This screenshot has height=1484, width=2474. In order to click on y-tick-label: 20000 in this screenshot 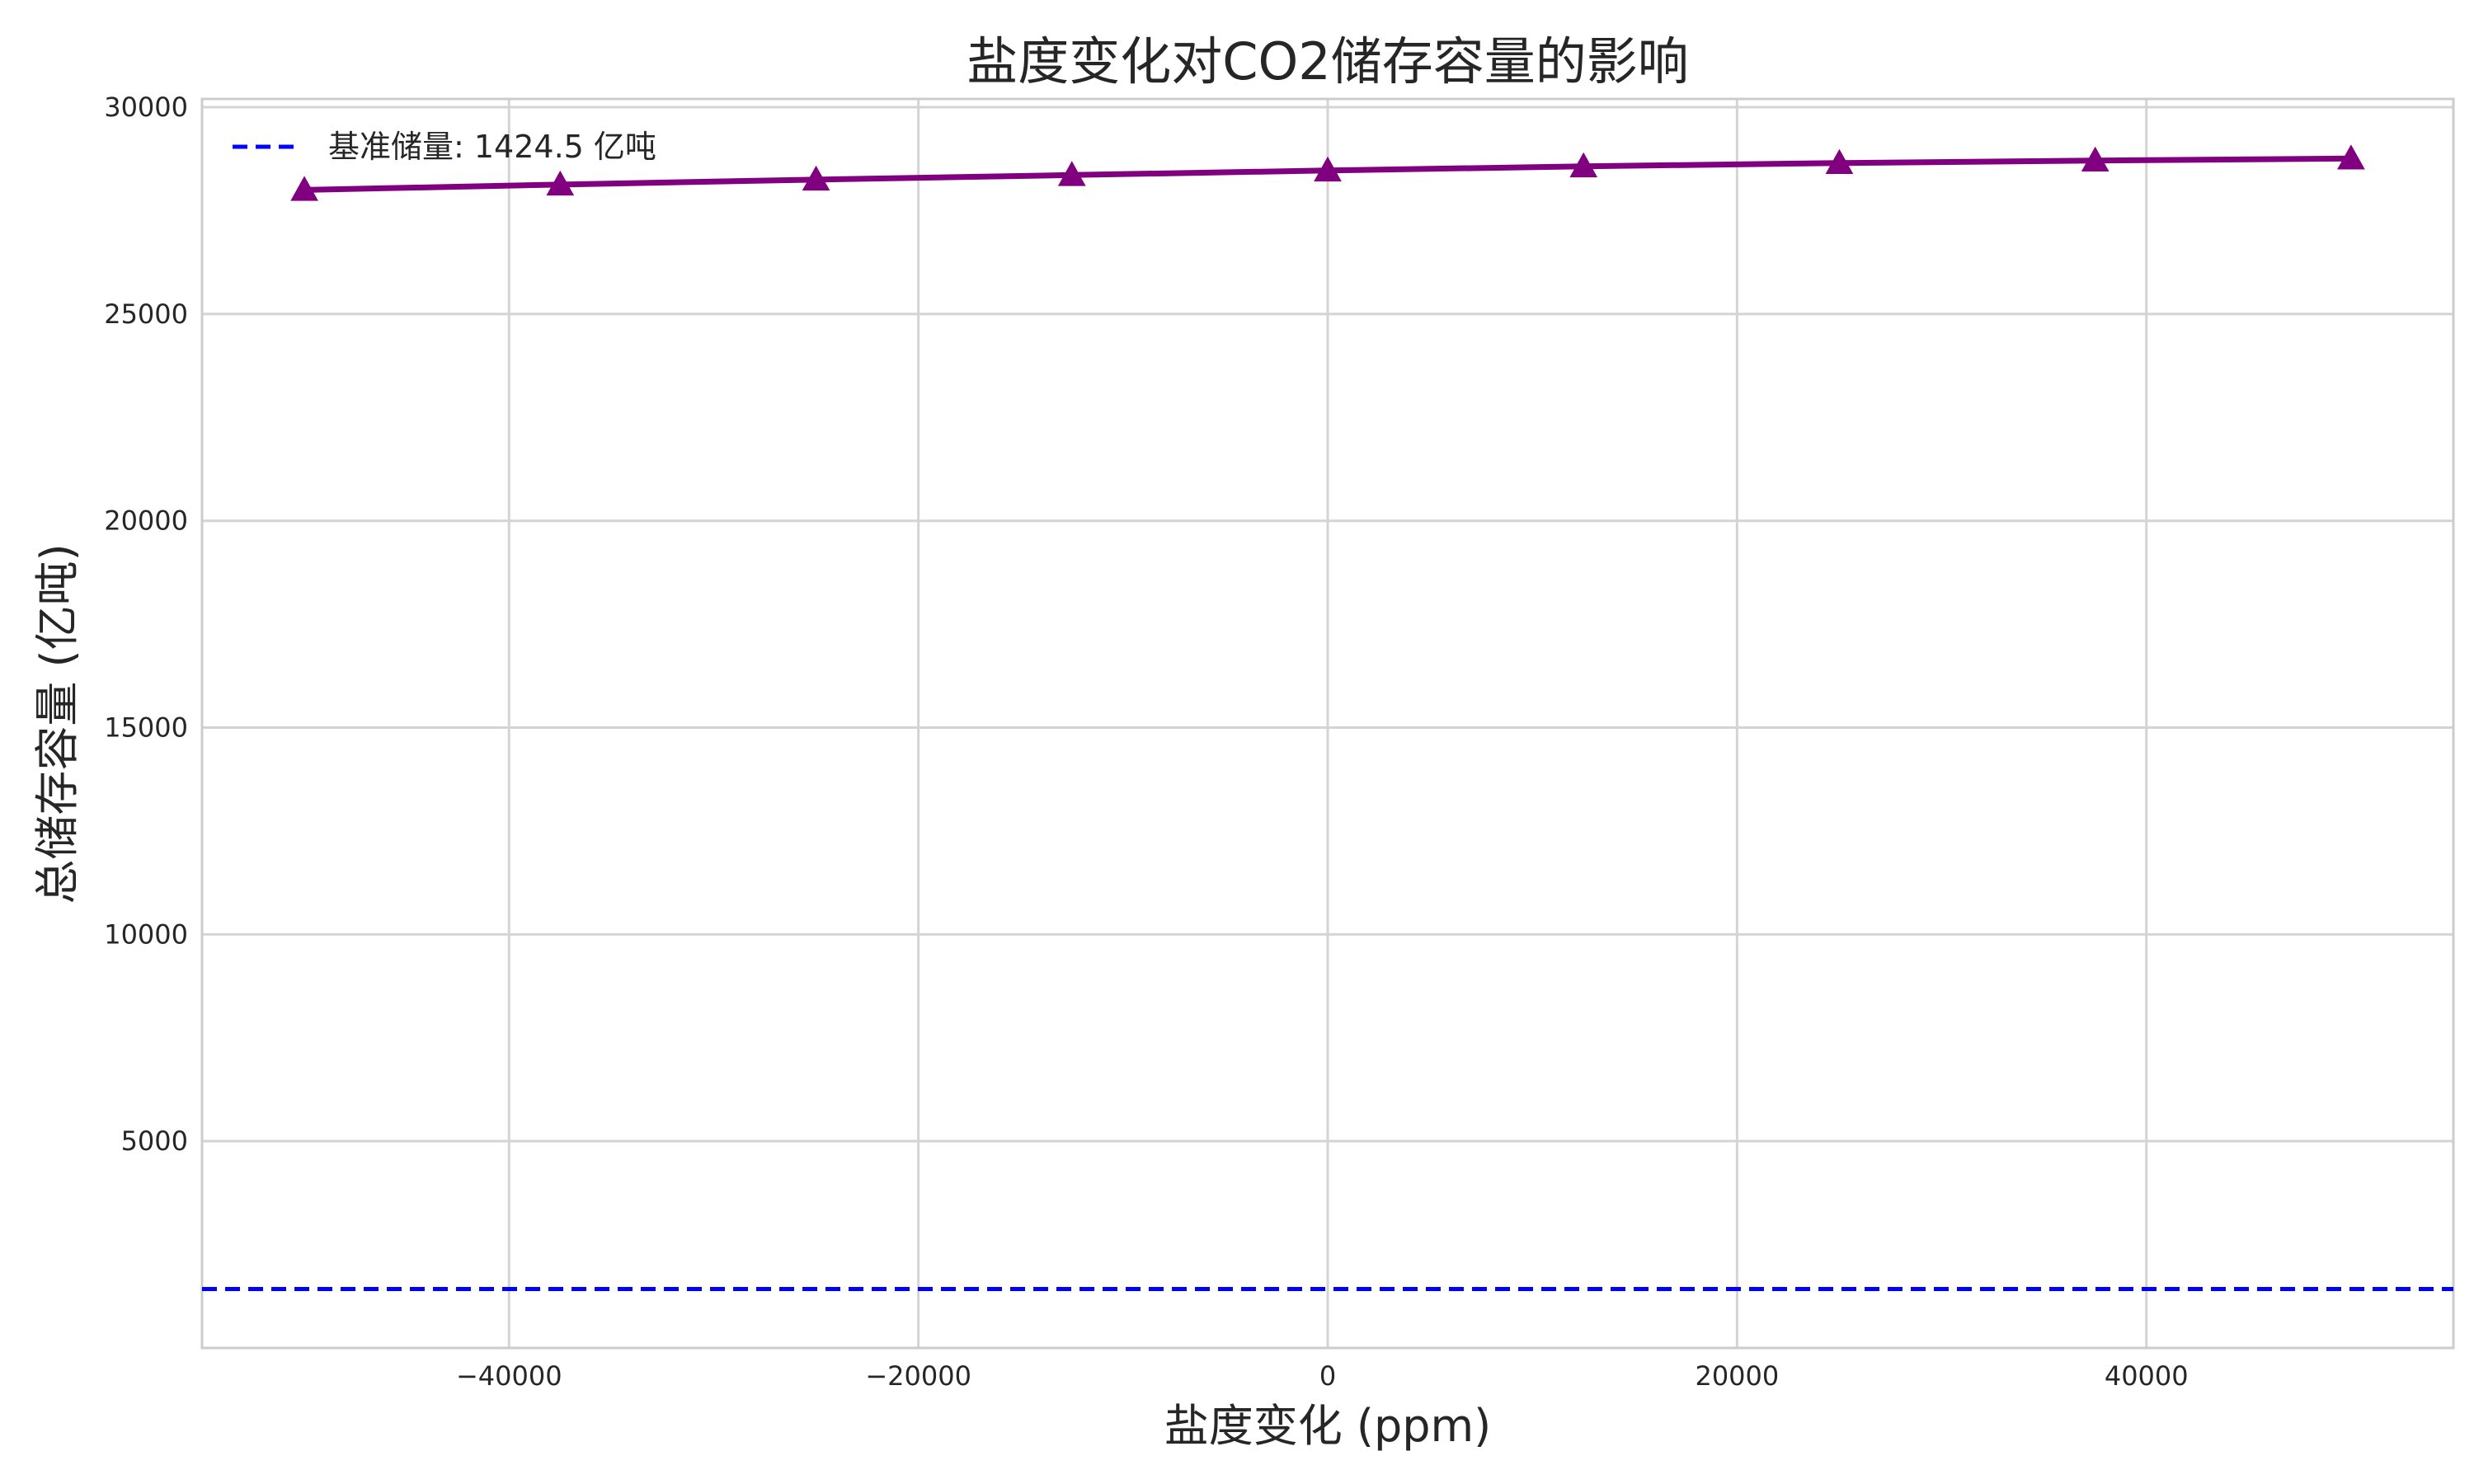, I will do `click(146, 521)`.